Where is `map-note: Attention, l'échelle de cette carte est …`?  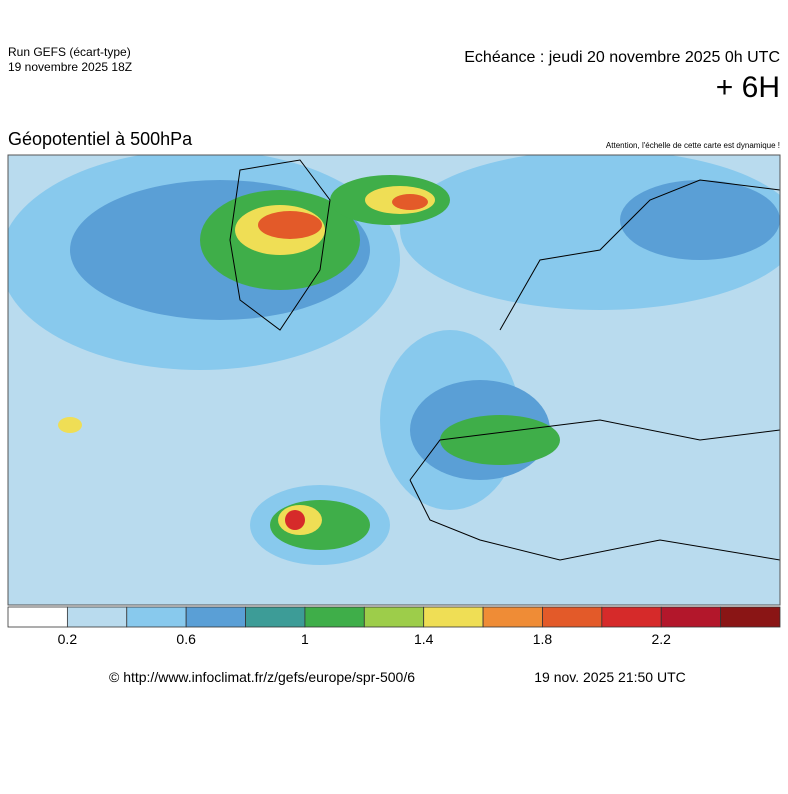
map-note: Attention, l'échelle de cette carte est … is located at coordinates (693, 145).